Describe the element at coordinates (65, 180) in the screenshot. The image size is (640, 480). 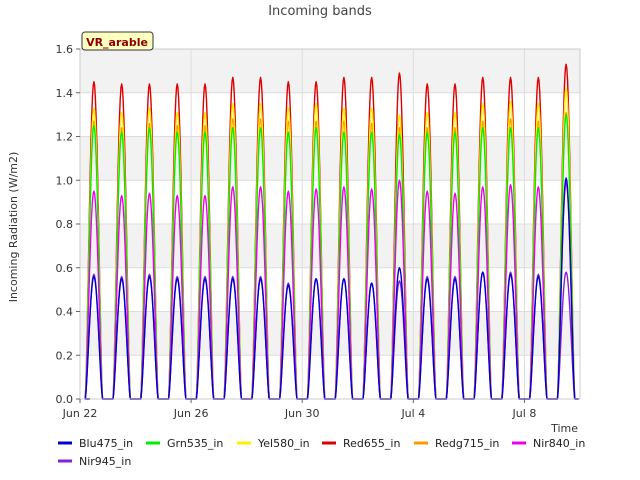
I see `y-tick-label: 1.0` at that location.